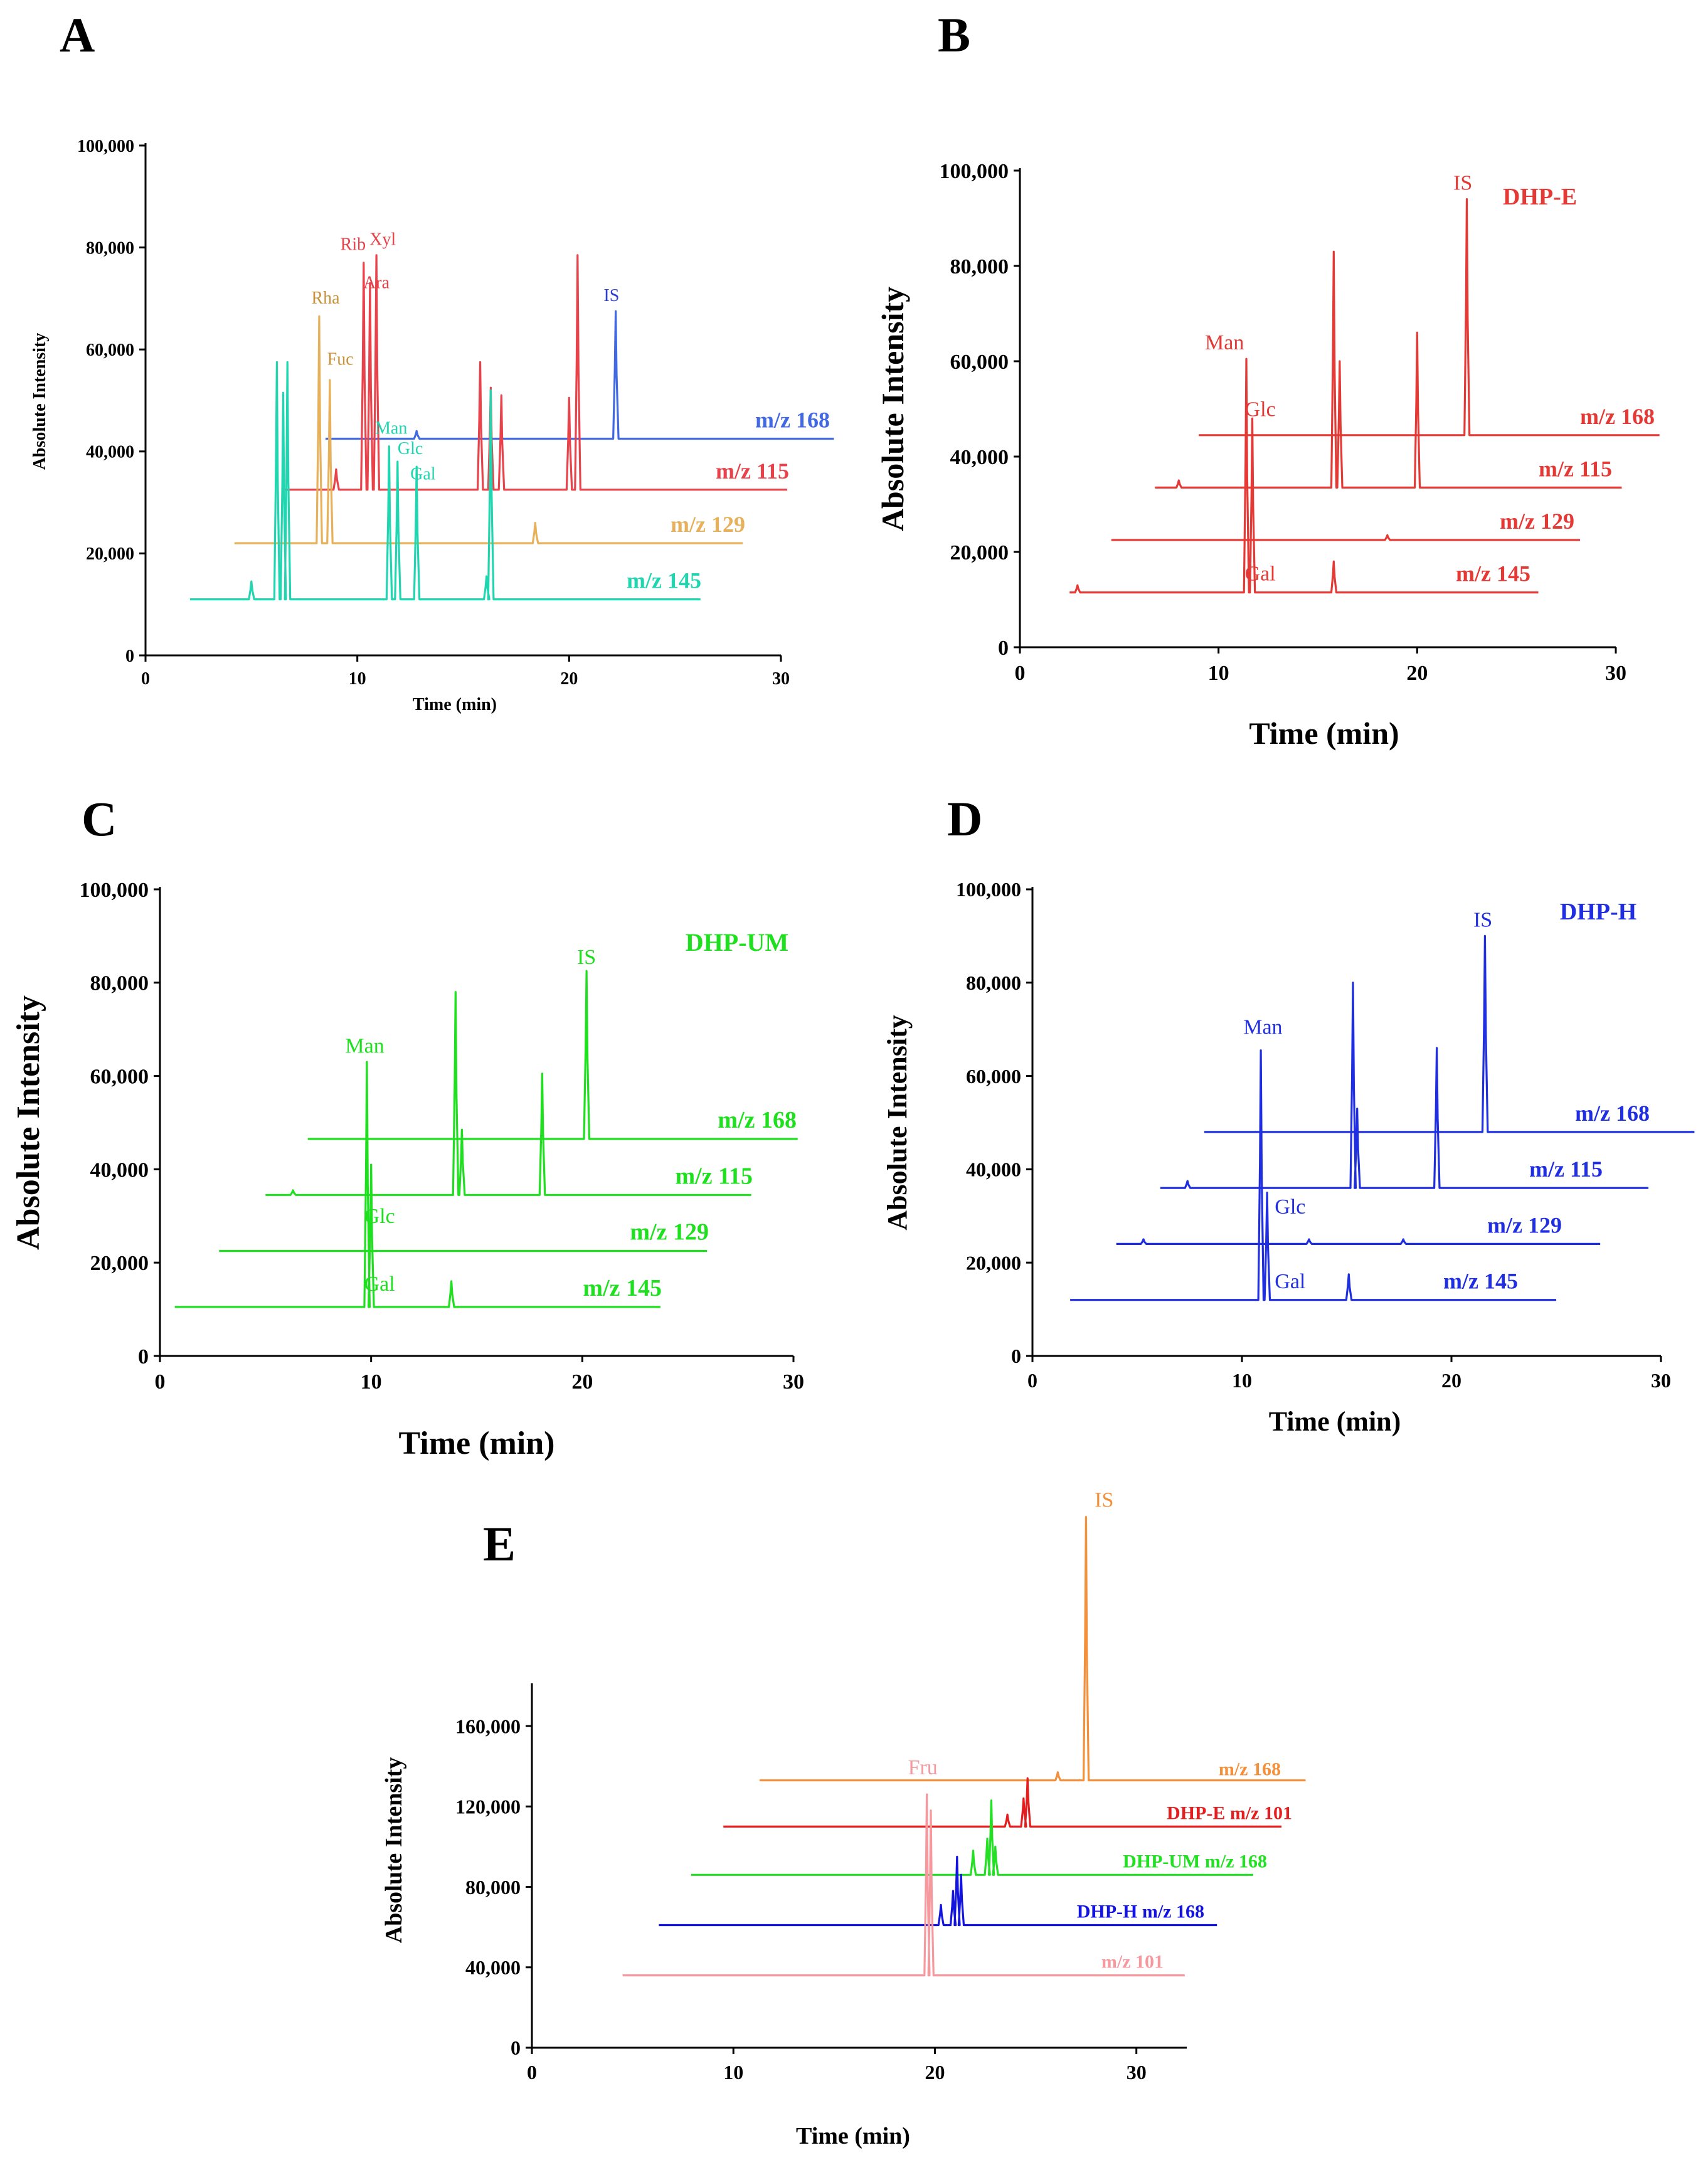 Image resolution: width=1708 pixels, height=2165 pixels. I want to click on peak-annotation: Rha, so click(325, 298).